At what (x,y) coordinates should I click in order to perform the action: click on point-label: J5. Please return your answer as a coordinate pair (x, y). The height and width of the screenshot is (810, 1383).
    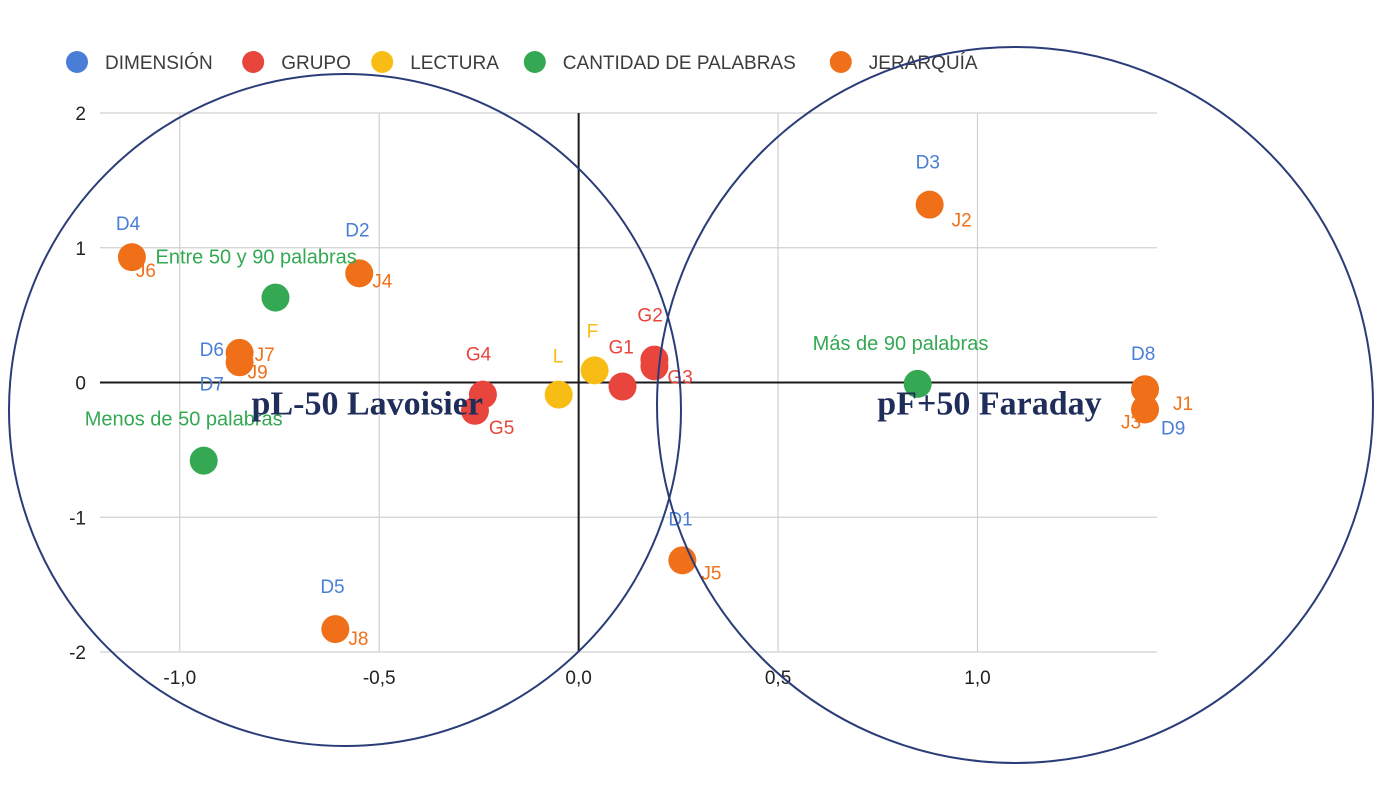
    Looking at the image, I should click on (711, 573).